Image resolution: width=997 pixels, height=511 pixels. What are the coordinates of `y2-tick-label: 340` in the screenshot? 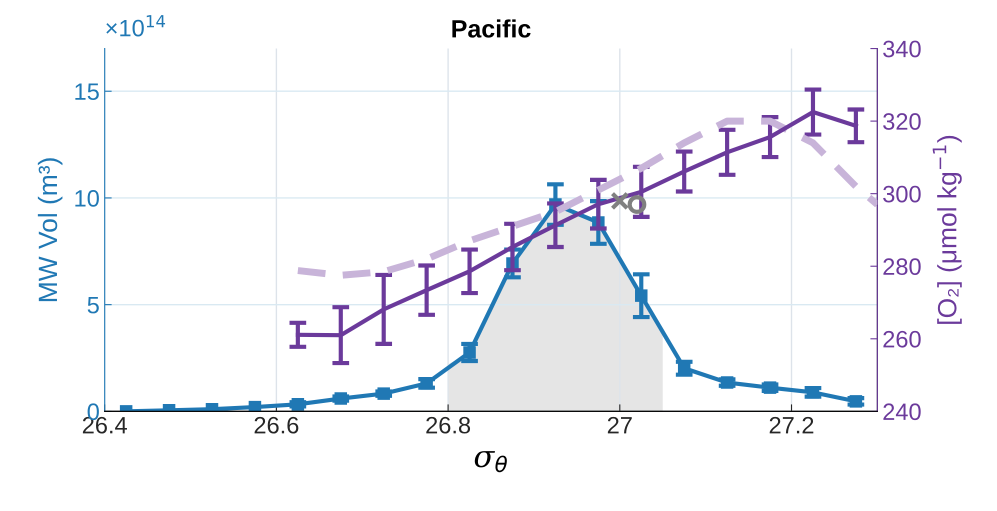 It's located at (902, 49).